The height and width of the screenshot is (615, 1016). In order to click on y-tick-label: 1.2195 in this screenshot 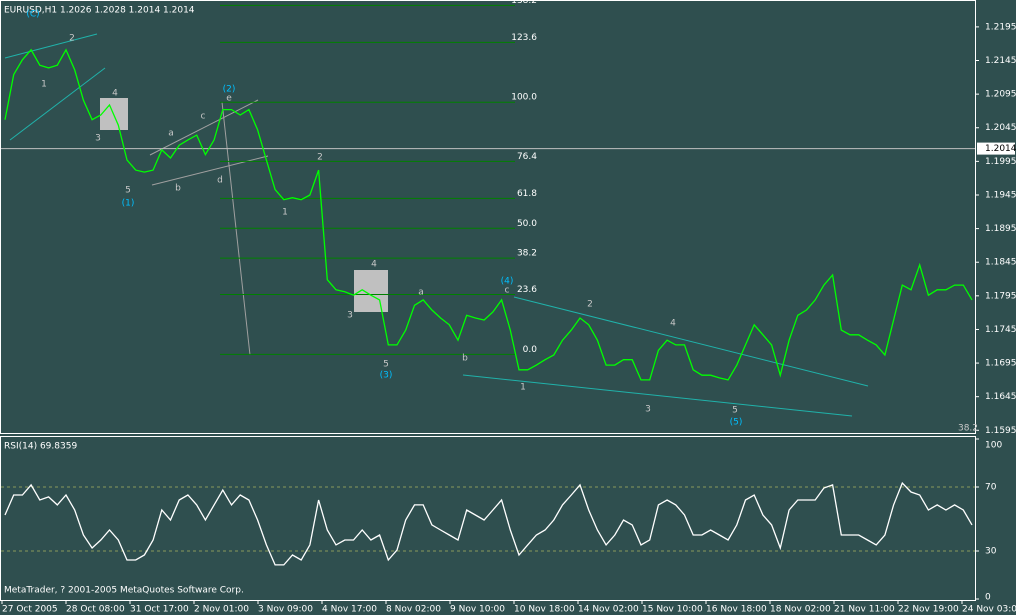, I will do `click(1000, 27)`.